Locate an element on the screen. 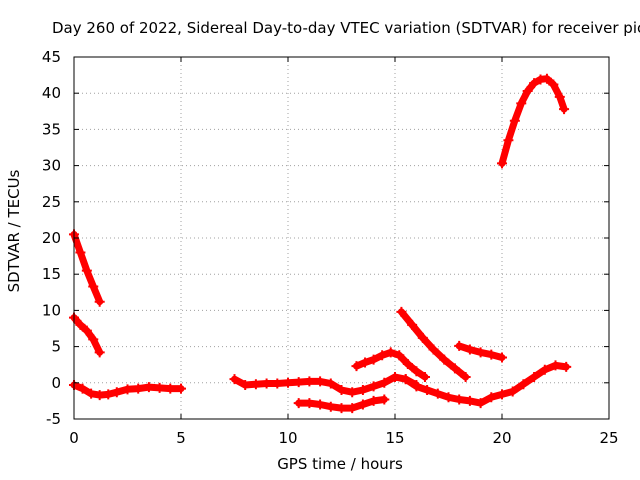 This screenshot has height=480, width=640. y-axis-label: SDTVAR / TECUs is located at coordinates (14, 230).